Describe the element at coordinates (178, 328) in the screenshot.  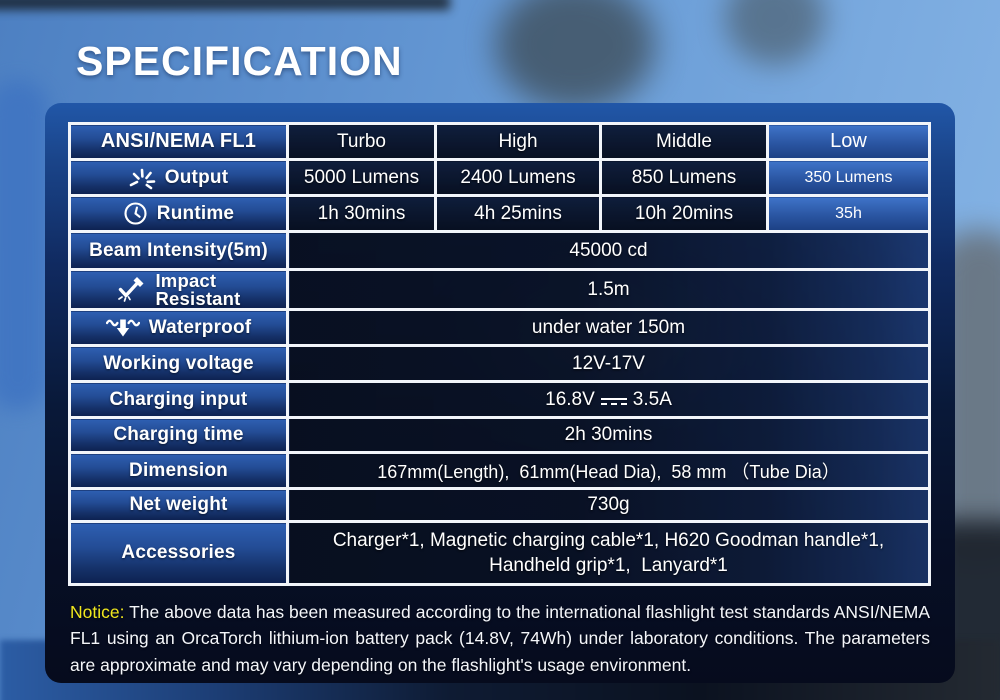
I see `label-waterproof: Waterproof` at that location.